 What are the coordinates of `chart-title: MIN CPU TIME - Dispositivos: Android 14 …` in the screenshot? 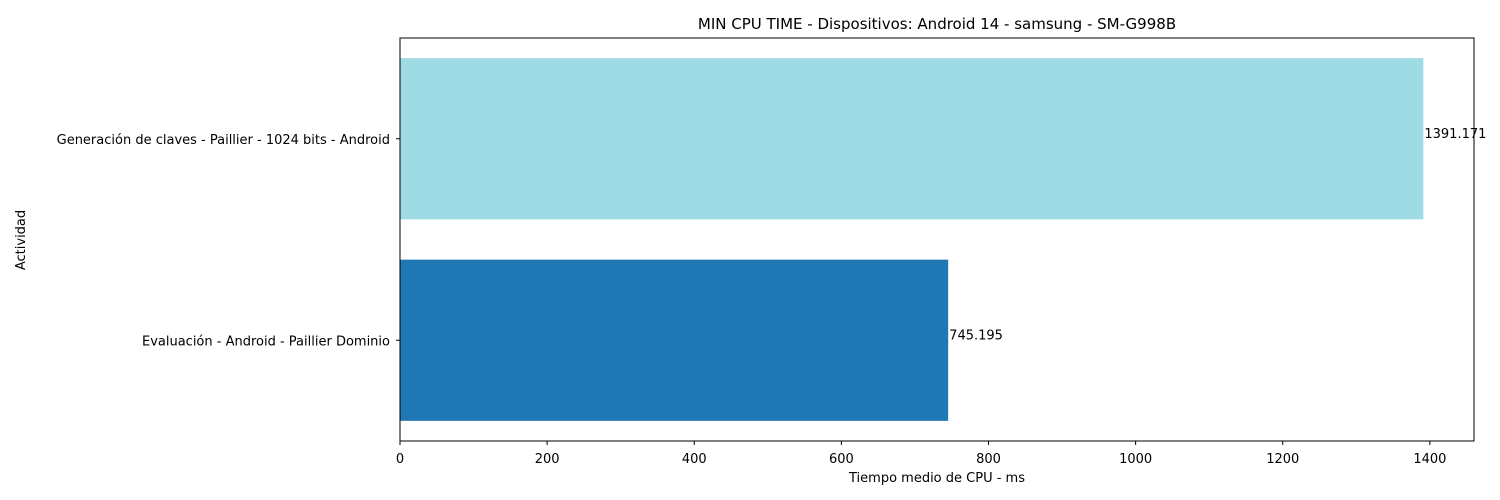 It's located at (937, 24).